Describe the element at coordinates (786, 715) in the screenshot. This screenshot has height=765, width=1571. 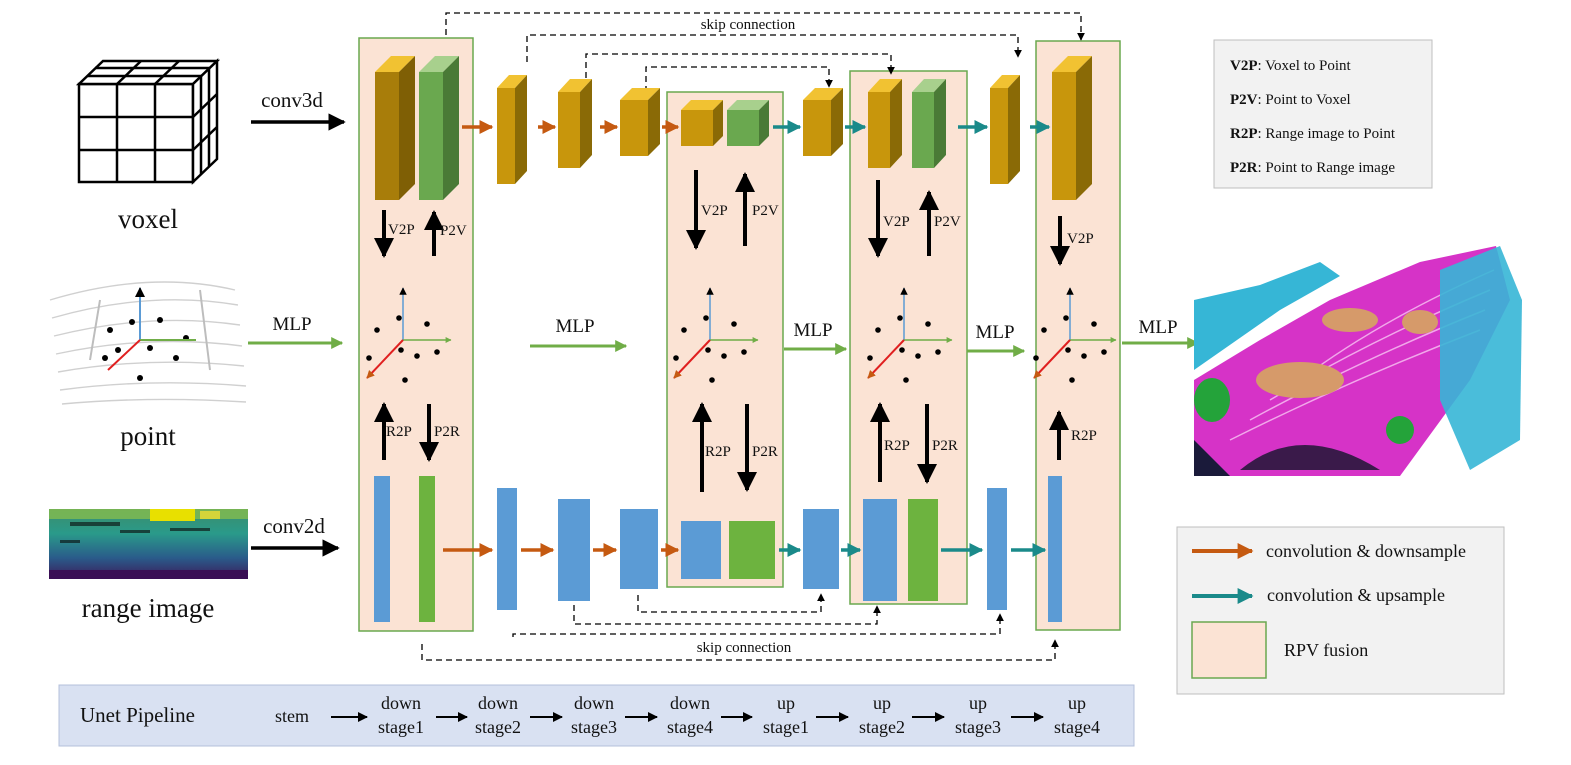
I see `pipeline-stage: up stage1` at that location.